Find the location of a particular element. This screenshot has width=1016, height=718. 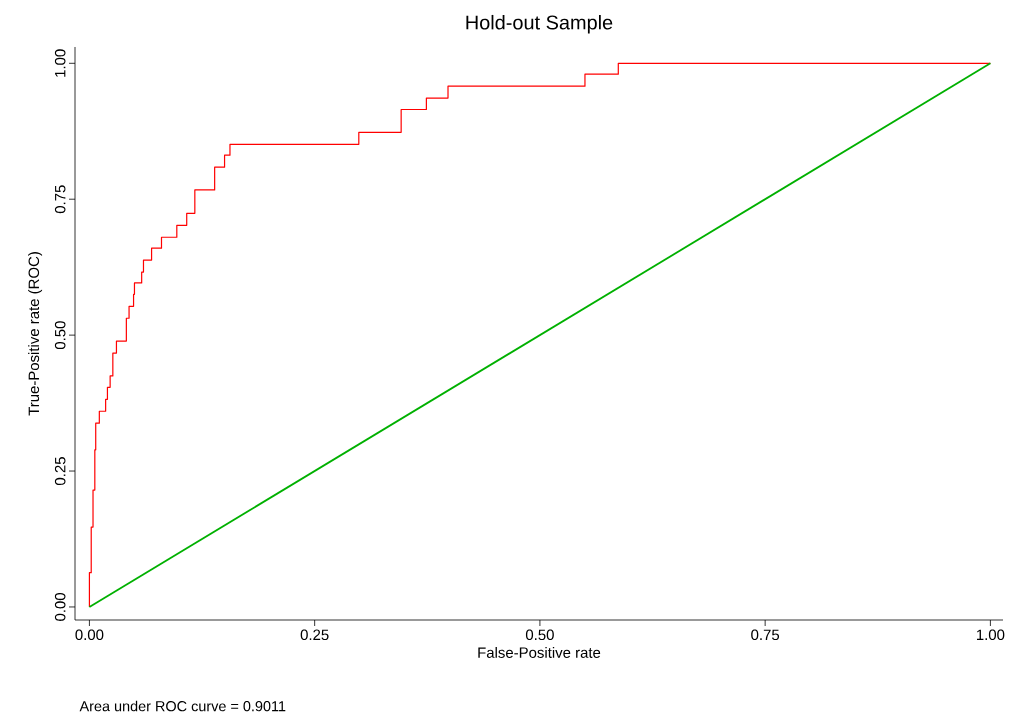

y-tick-label: 0.75 is located at coordinates (60, 199).